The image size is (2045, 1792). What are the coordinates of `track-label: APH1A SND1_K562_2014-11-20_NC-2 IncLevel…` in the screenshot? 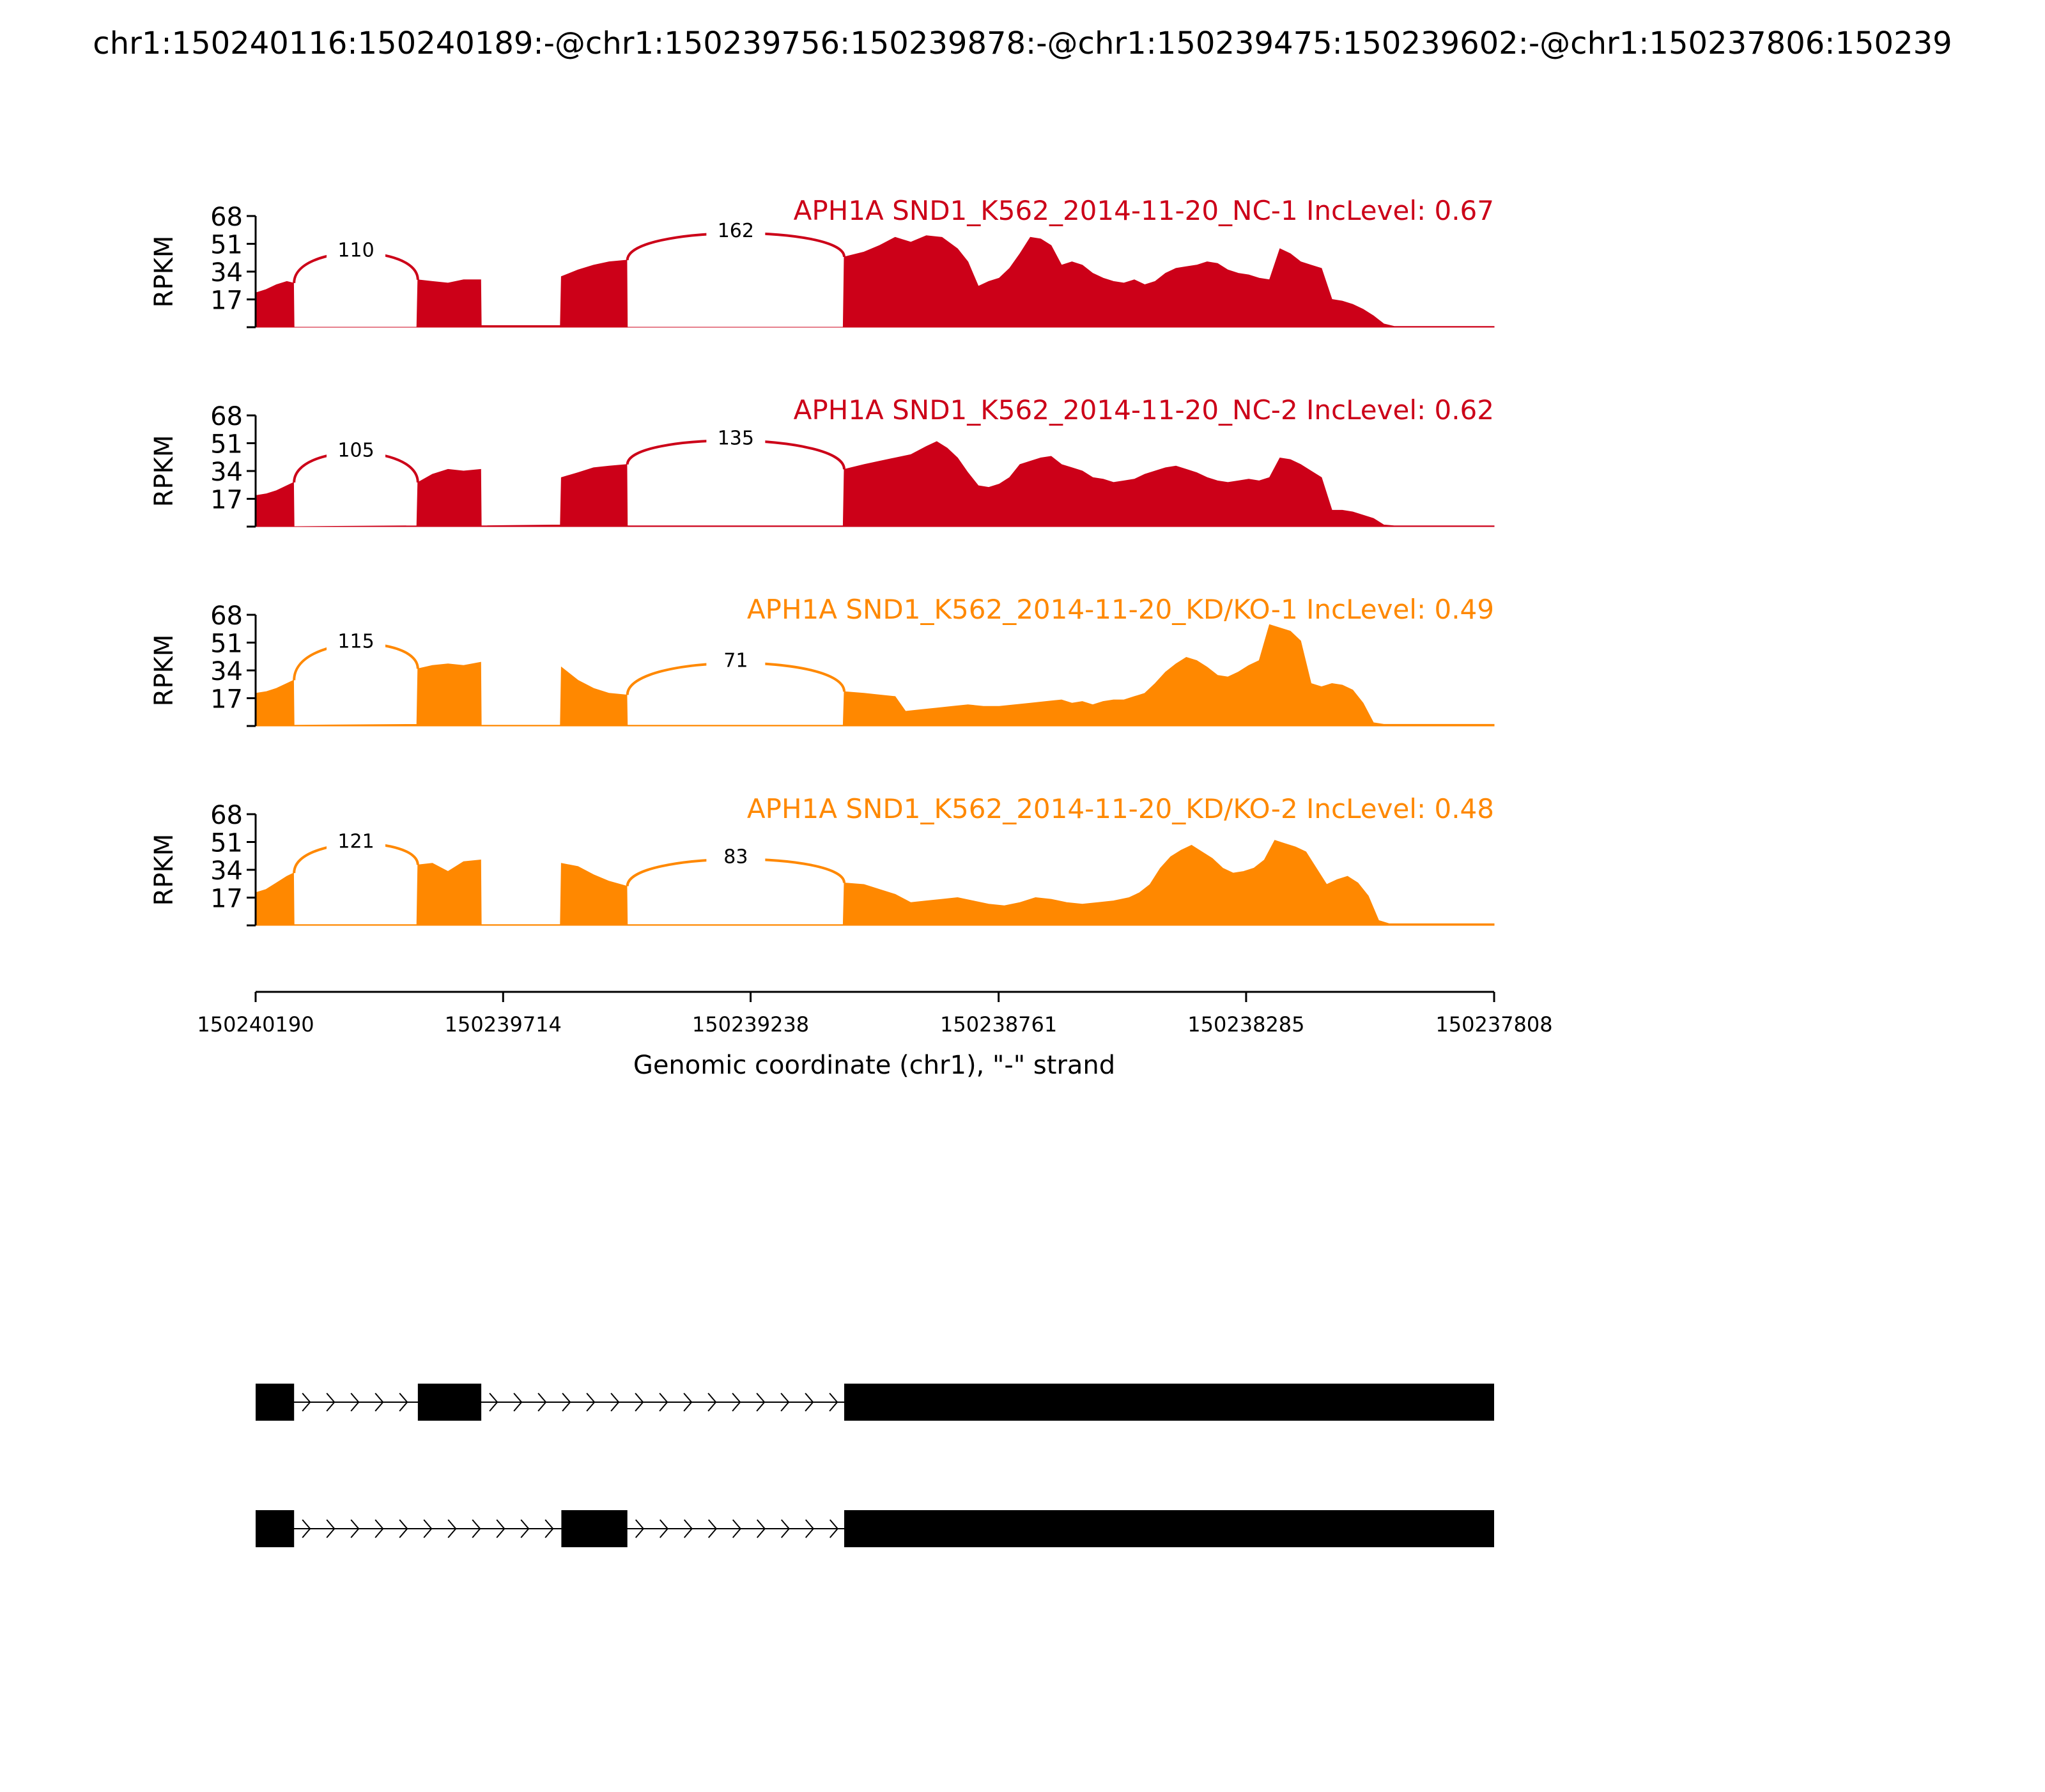 It's located at (1144, 410).